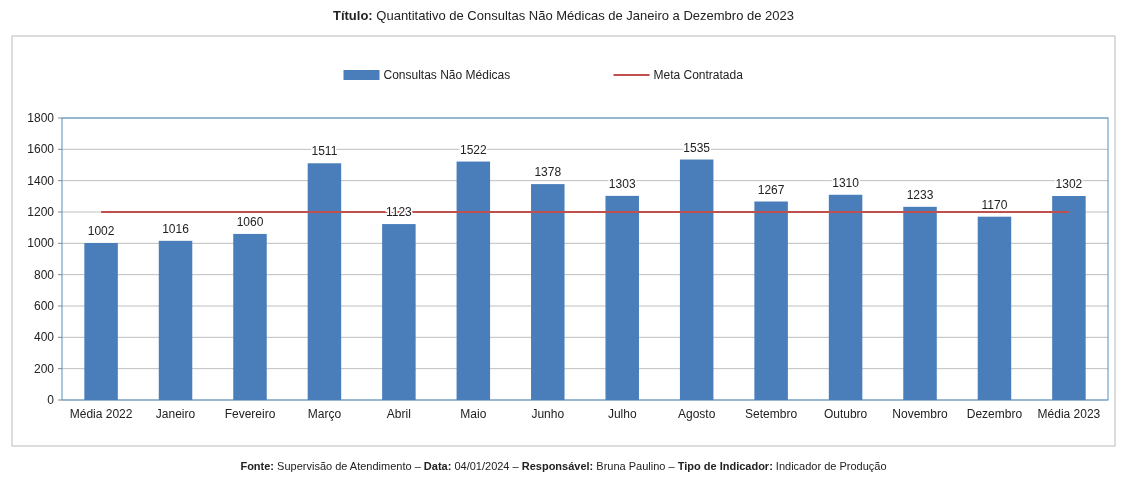 The height and width of the screenshot is (480, 1127). I want to click on x-tick-label: Média 2023, so click(1069, 414).